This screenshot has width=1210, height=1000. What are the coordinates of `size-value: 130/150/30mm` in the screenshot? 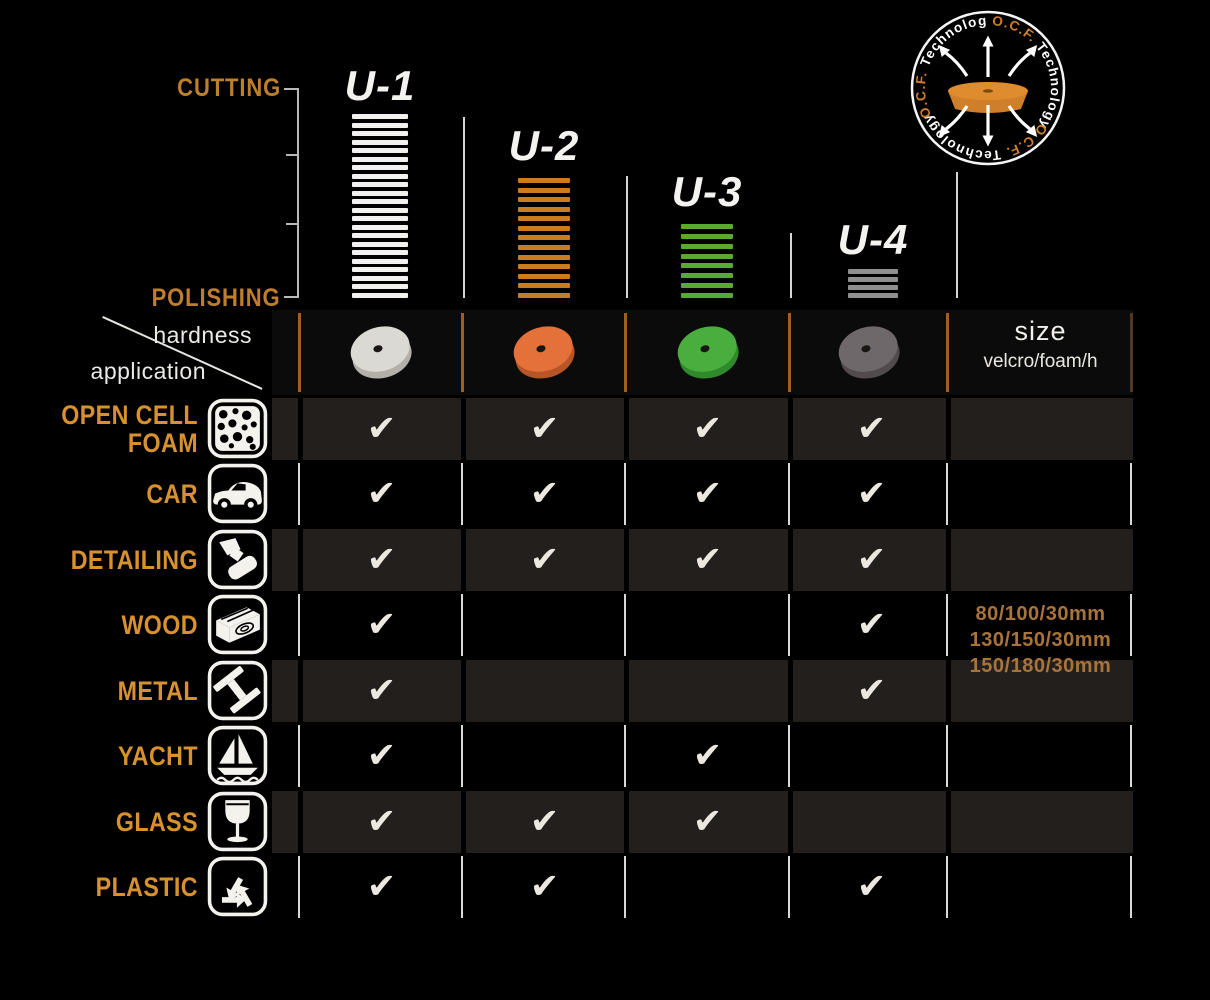 It's located at (1040, 640).